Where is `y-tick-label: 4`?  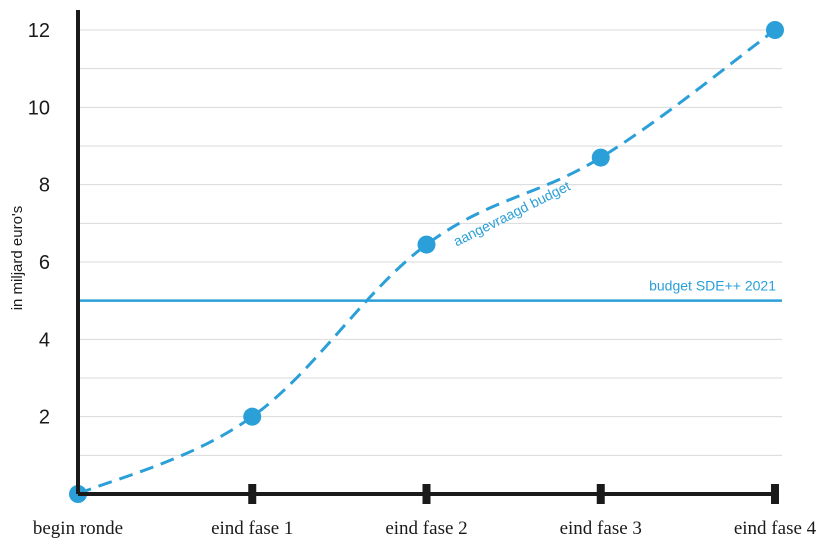
y-tick-label: 4 is located at coordinates (44, 340).